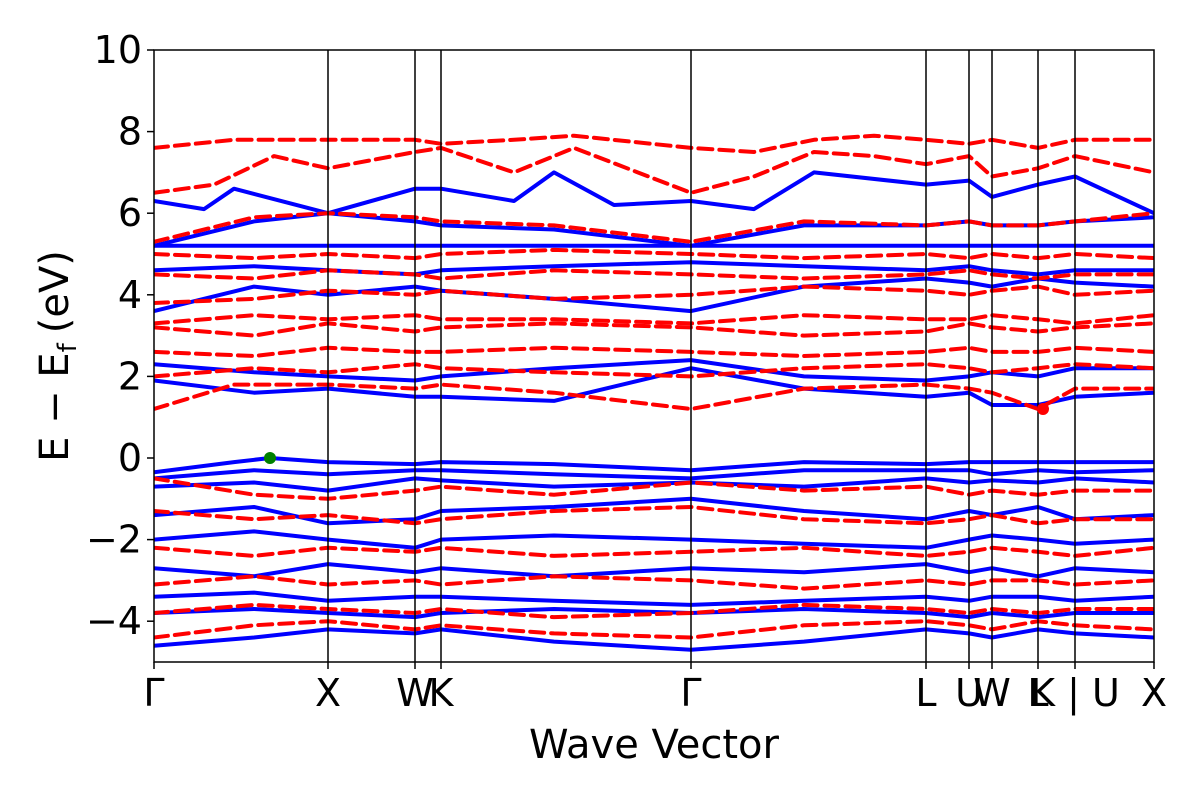 This screenshot has height=800, width=1200. I want to click on x-tick-label-5: L, so click(925, 693).